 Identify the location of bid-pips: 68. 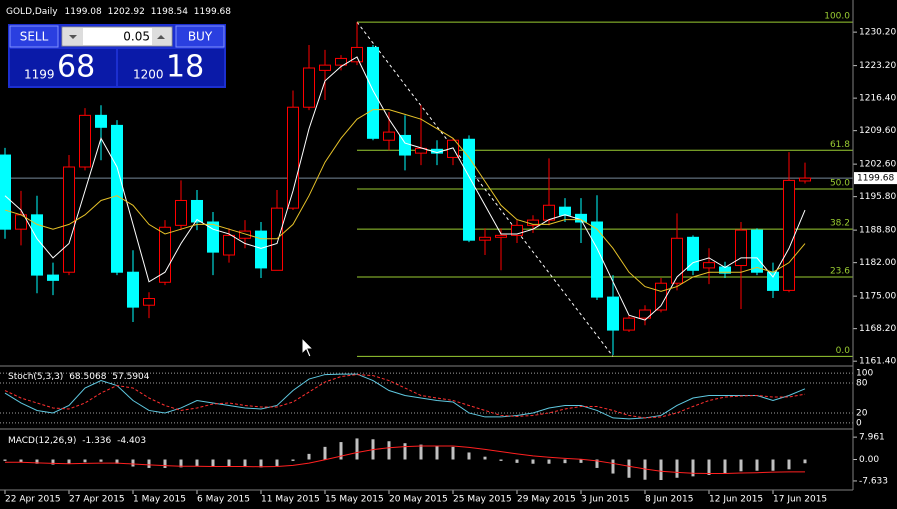
(76, 67).